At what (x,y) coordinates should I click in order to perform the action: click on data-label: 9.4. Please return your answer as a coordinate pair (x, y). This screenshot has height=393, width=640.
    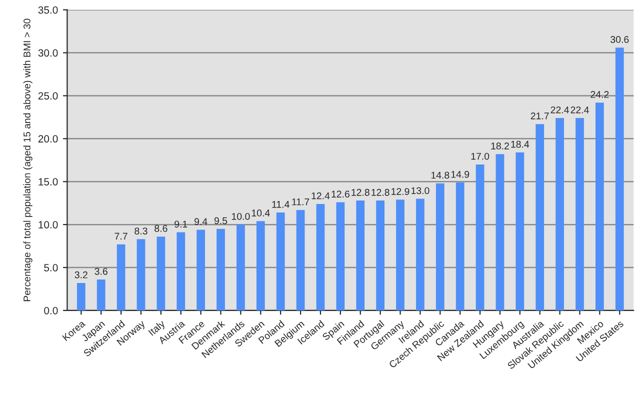
    Looking at the image, I should click on (201, 222).